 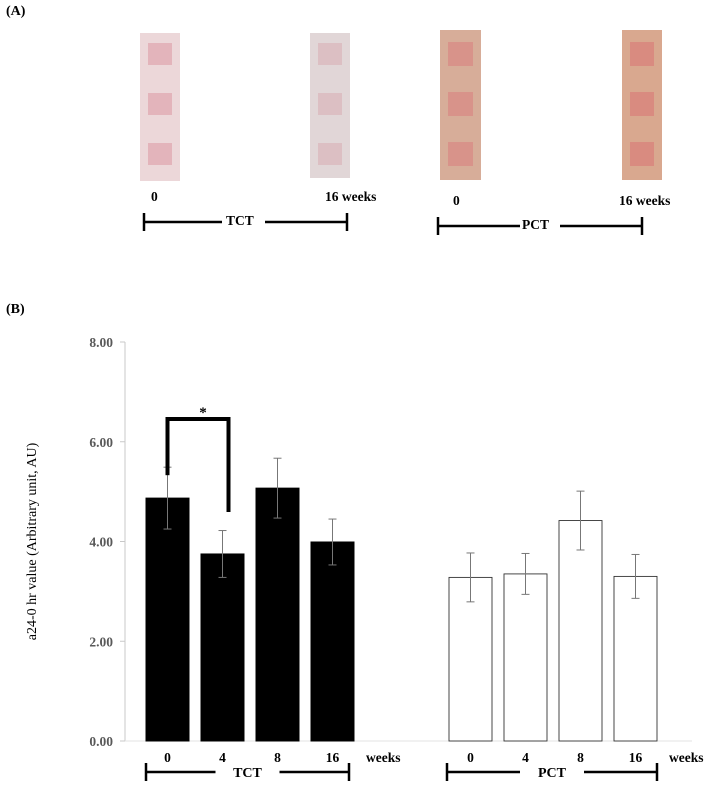 What do you see at coordinates (535, 224) in the screenshot?
I see `panel-a-pct-group-label: PCT` at bounding box center [535, 224].